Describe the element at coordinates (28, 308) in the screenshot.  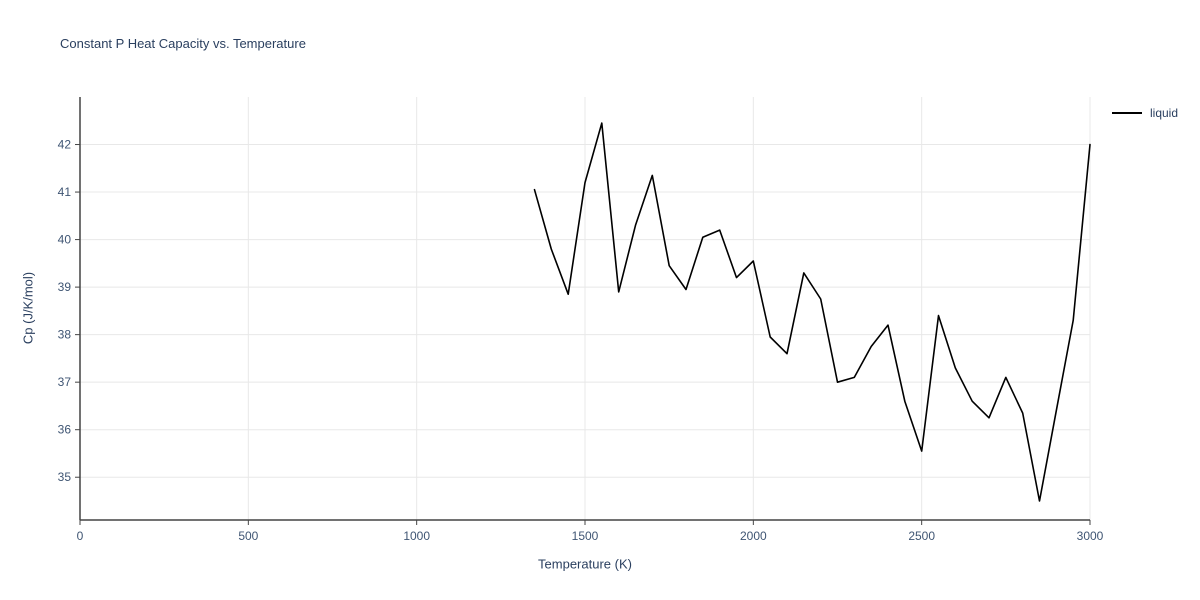
I see `y-axis-title: Cp (J/K/mol)` at that location.